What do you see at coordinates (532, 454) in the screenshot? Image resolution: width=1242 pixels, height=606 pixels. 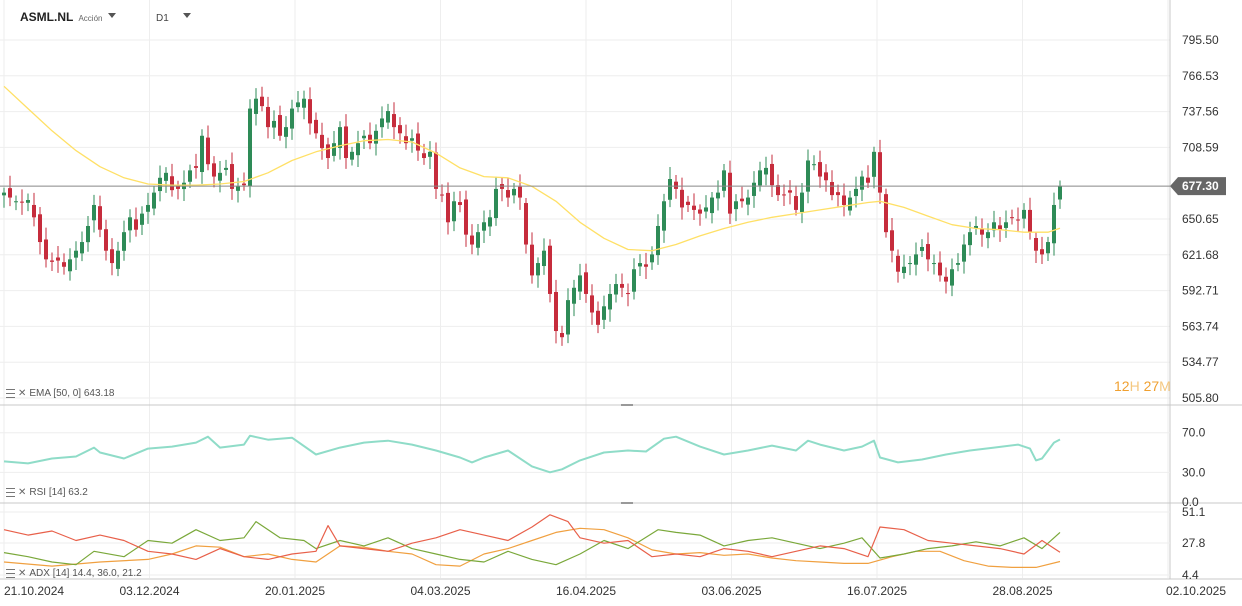 I see `rsi-pane` at bounding box center [532, 454].